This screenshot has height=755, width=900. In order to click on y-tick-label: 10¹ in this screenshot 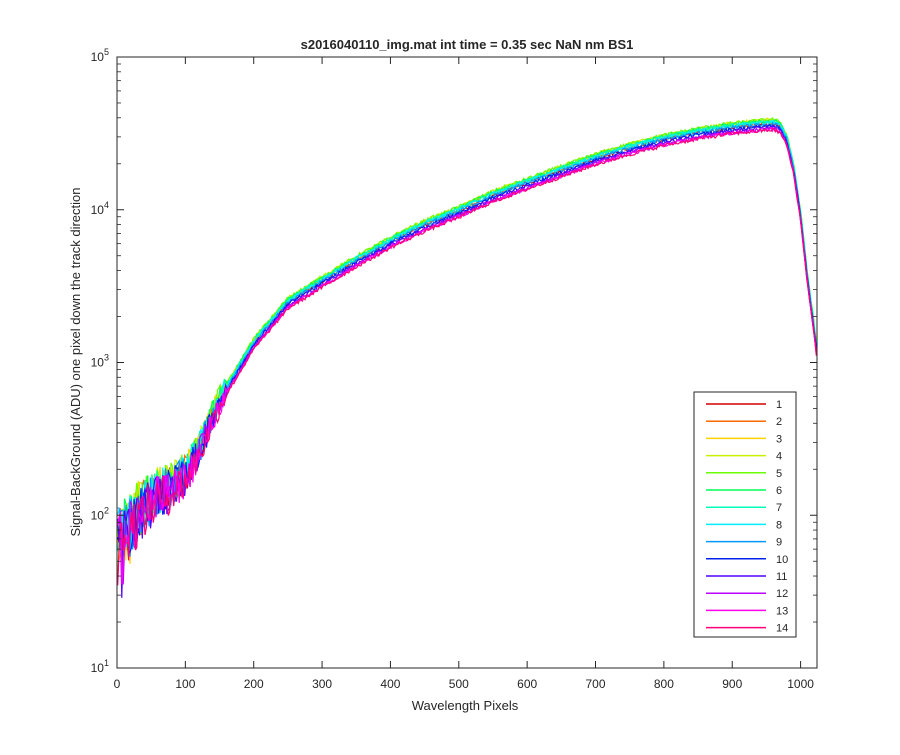, I will do `click(100, 666)`.